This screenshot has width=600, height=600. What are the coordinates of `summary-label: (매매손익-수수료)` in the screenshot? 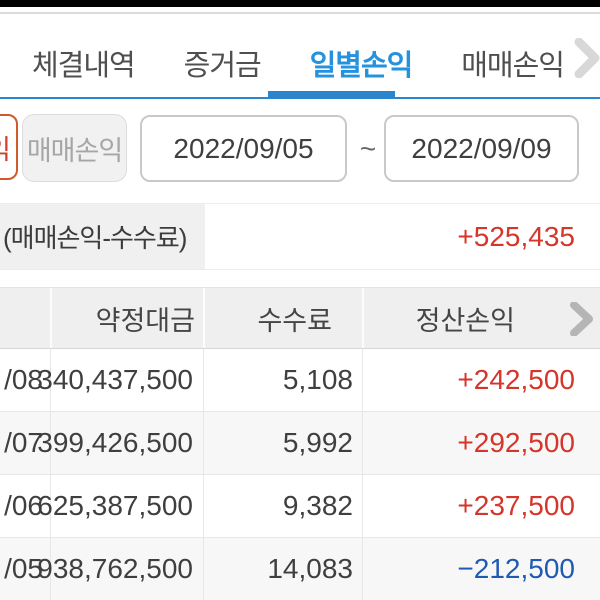 It's located at (102, 236).